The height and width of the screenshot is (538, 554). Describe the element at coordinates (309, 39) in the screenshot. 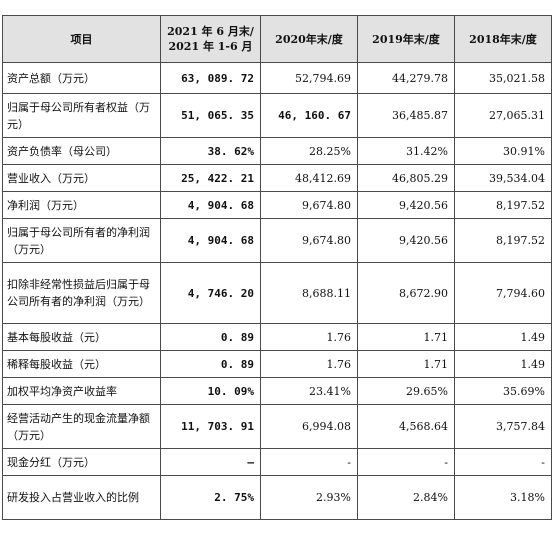

I see `header-2020: 2020年末/度` at that location.